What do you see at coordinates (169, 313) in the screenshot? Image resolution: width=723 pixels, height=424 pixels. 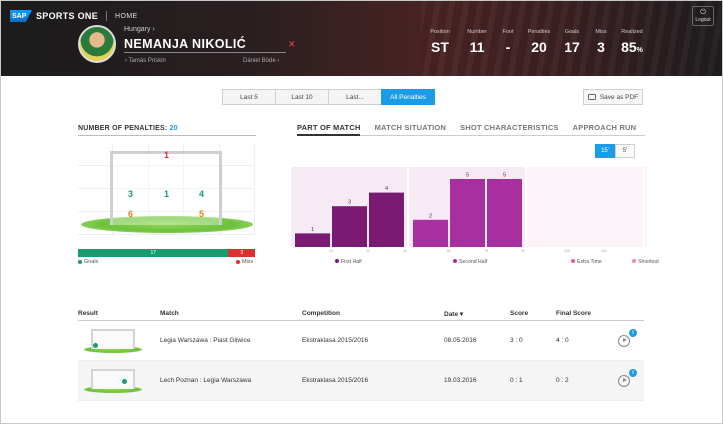 I see `header-match: Match` at bounding box center [169, 313].